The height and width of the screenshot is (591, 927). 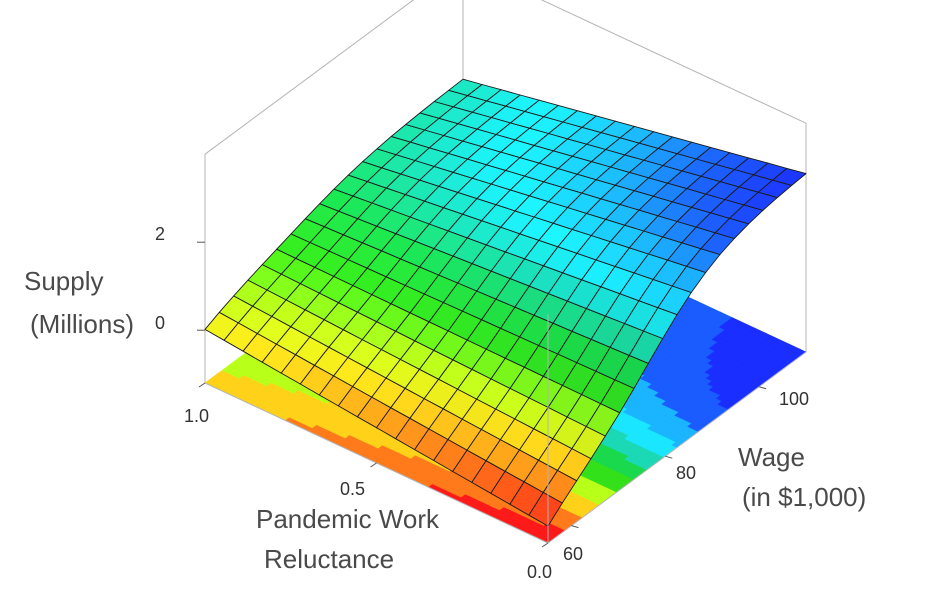 I want to click on y-tick-label: 100, so click(x=794, y=399).